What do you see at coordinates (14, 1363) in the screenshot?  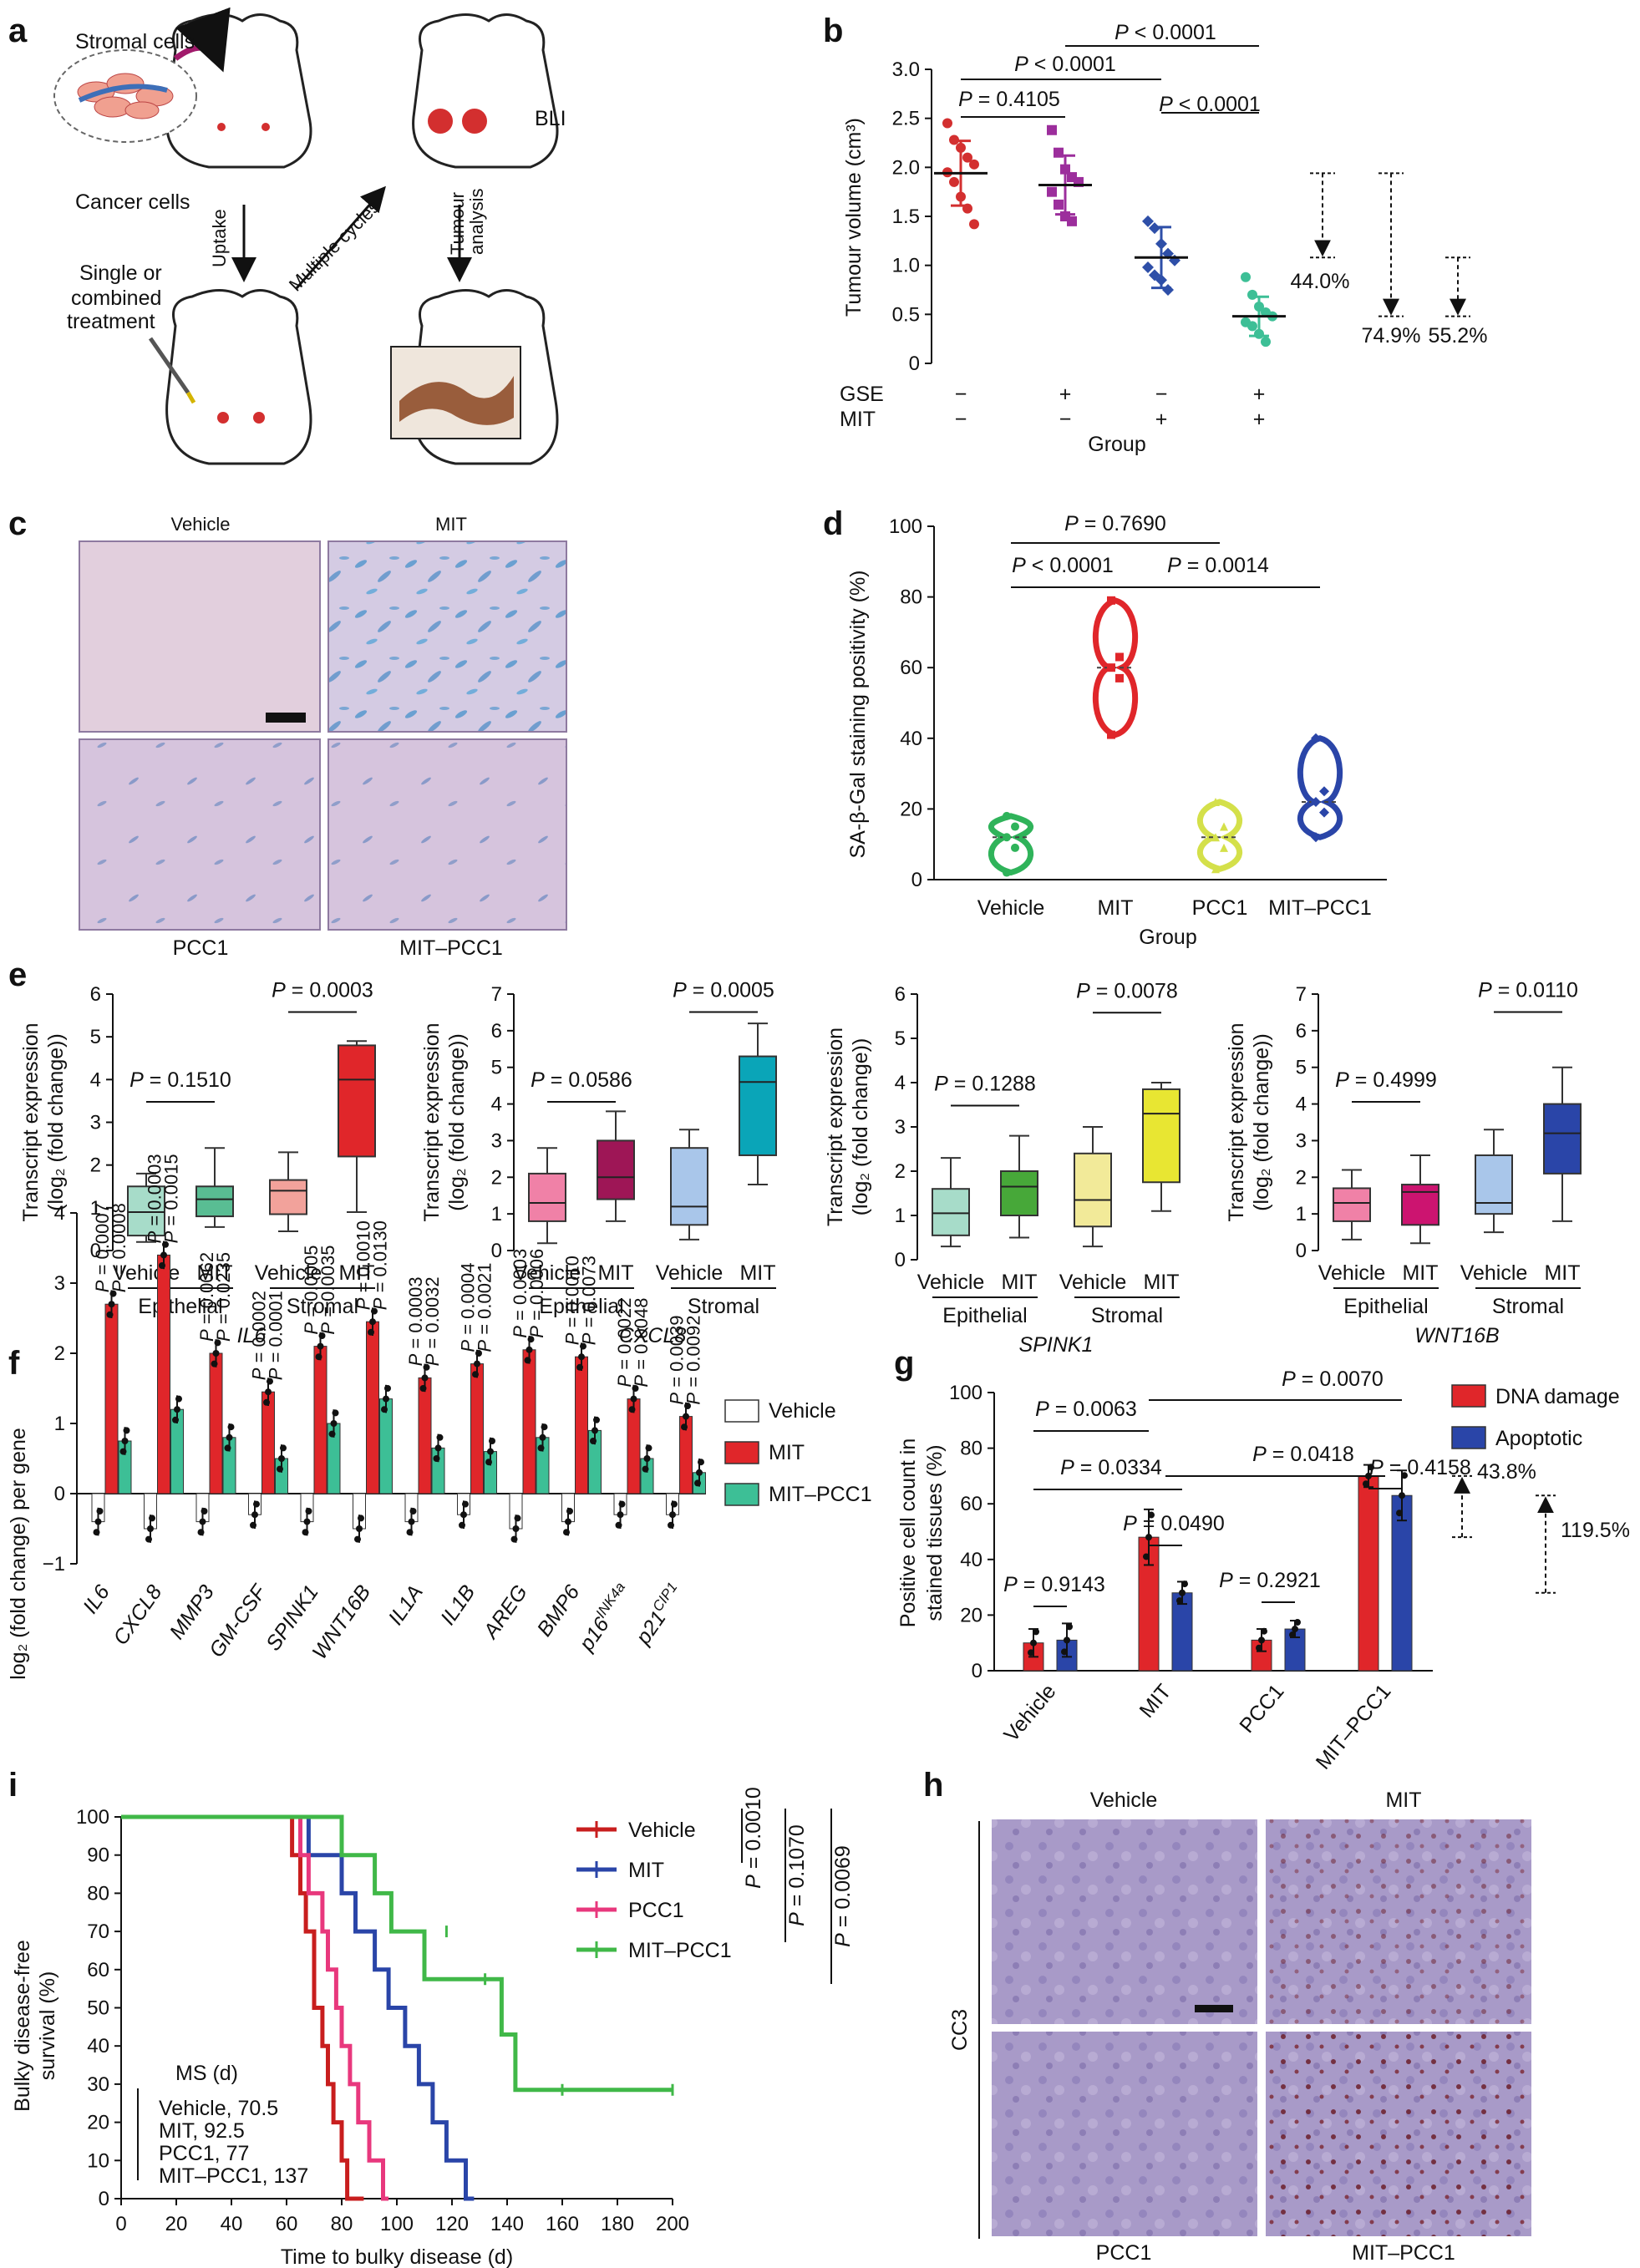 I see `panel-label-f: f` at bounding box center [14, 1363].